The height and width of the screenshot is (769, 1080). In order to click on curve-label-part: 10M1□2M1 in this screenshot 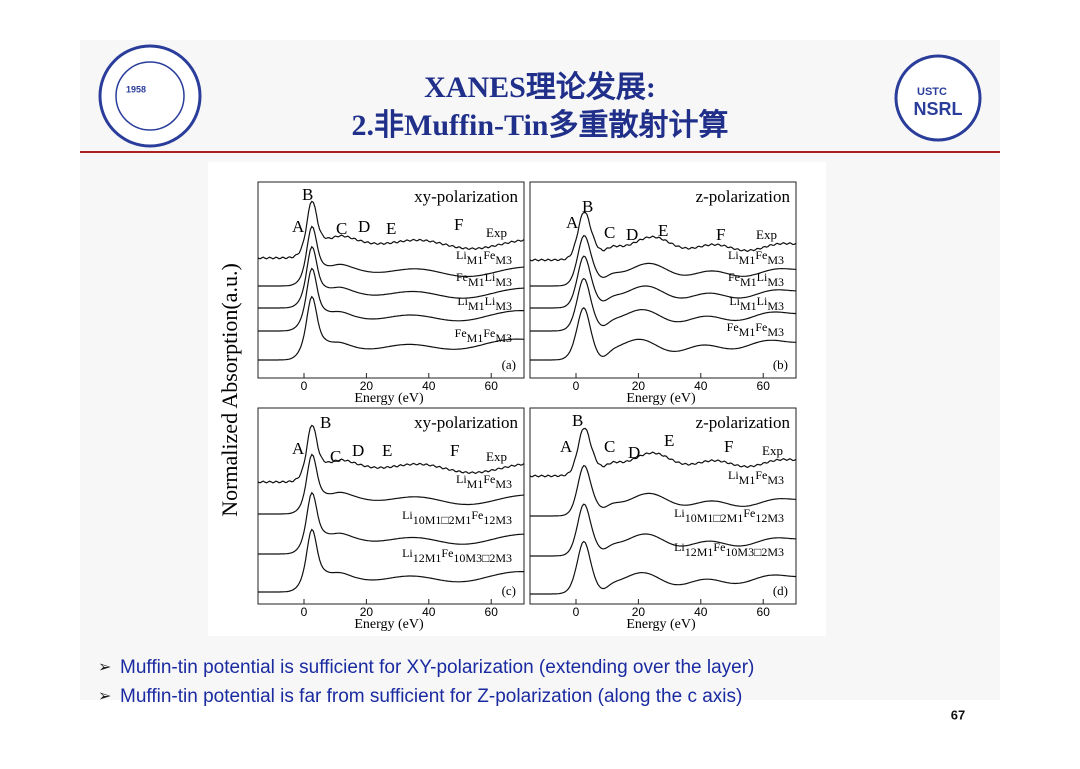, I will do `click(442, 520)`.